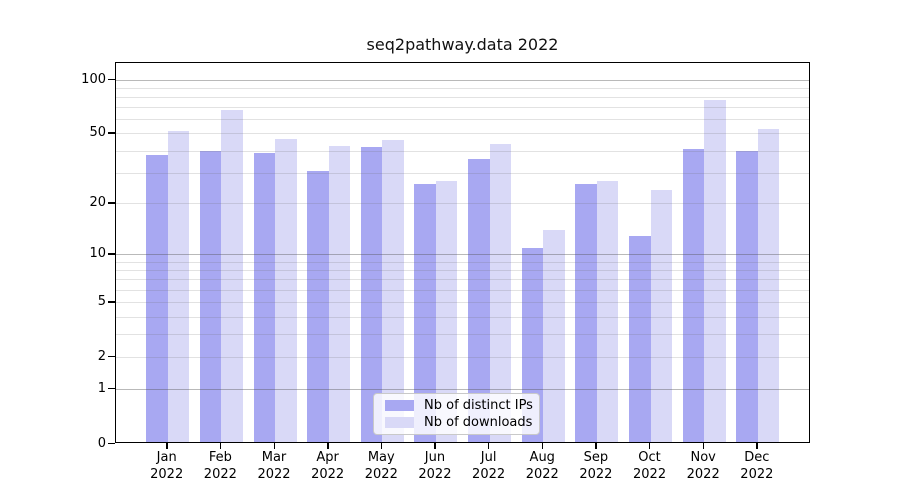 The image size is (900, 500). What do you see at coordinates (488, 457) in the screenshot?
I see `x-tick-month: Jul` at bounding box center [488, 457].